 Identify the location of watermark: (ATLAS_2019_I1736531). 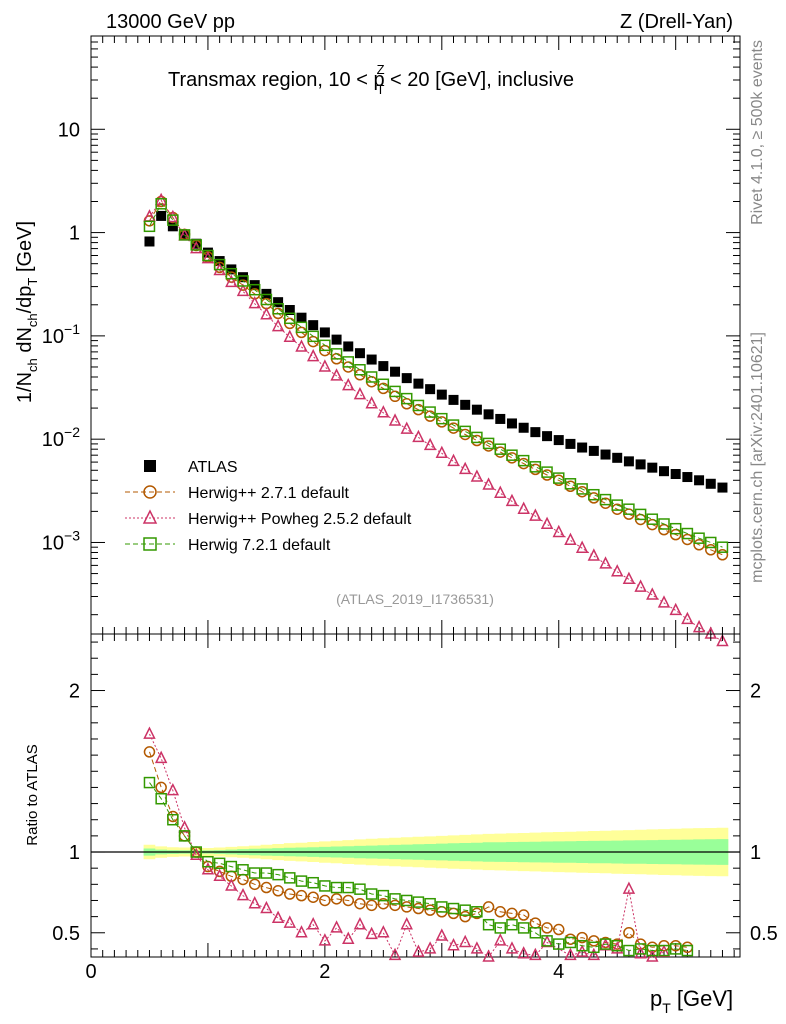
(415, 599).